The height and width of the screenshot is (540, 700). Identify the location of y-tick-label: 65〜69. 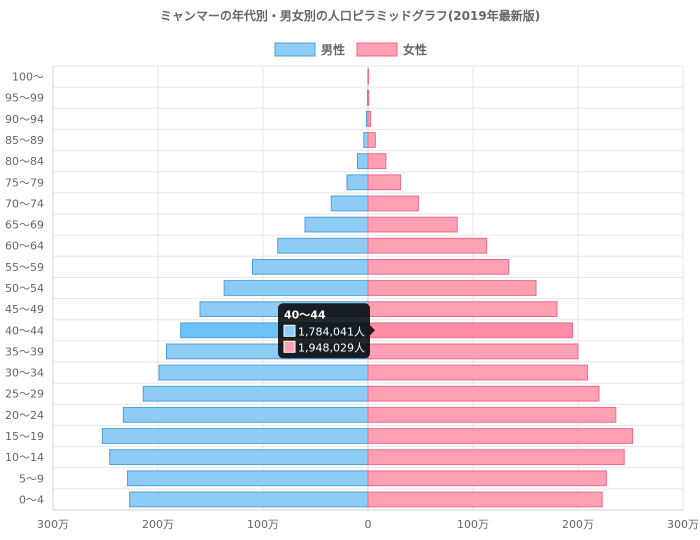
(24, 225).